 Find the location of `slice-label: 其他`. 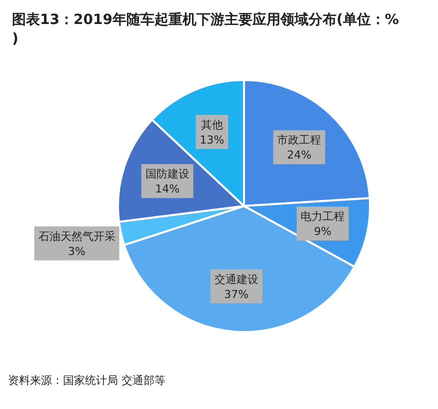

slice-label: 其他 is located at coordinates (211, 125).